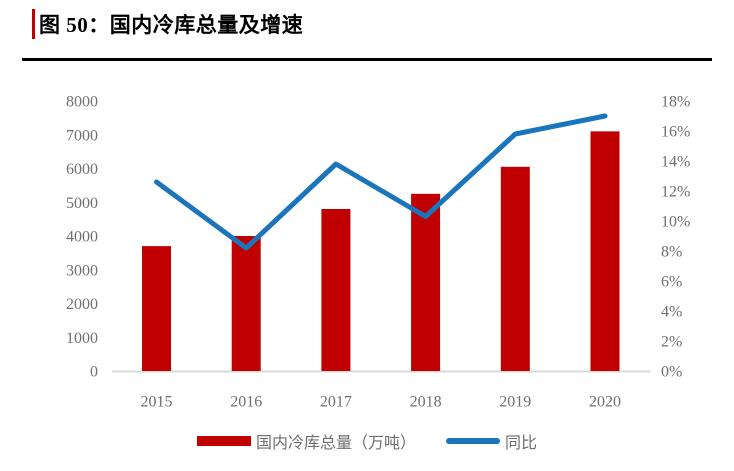  Describe the element at coordinates (671, 282) in the screenshot. I see `right-axis-tick-label: 6%` at that location.